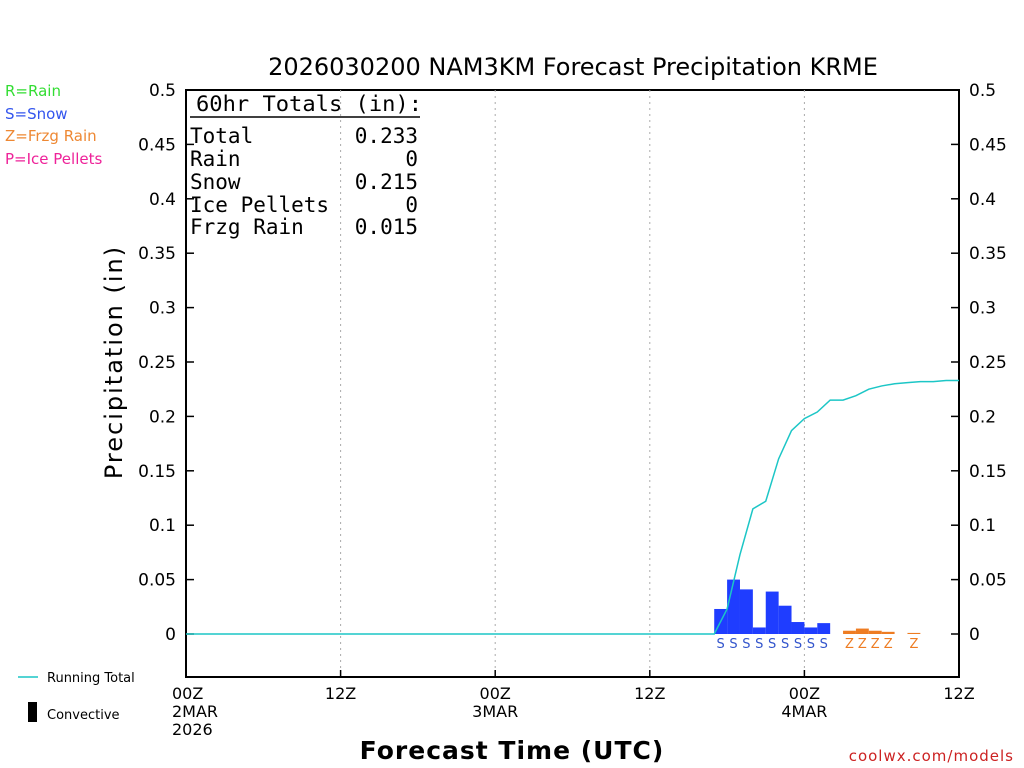  Describe the element at coordinates (157, 363) in the screenshot. I see `y-tick-label-left: 0.25` at that location.